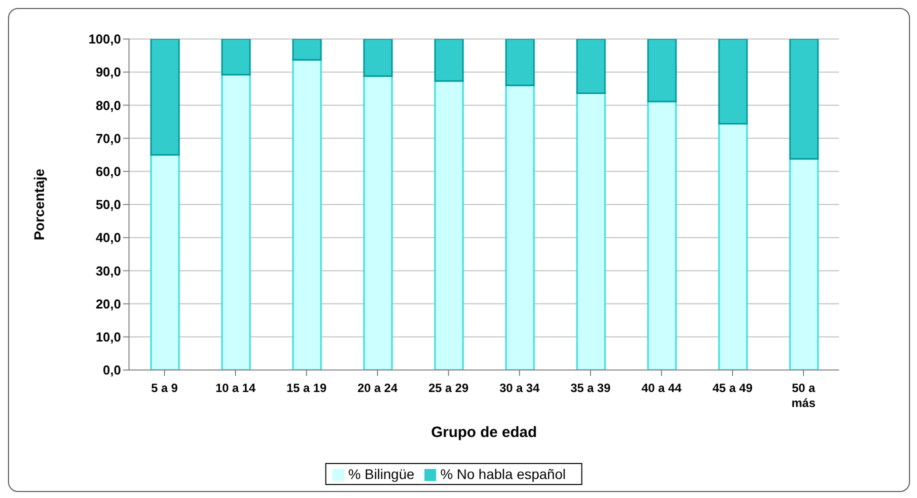 The width and height of the screenshot is (917, 498). What do you see at coordinates (306, 388) in the screenshot?
I see `x-tick-label: 15 a 19` at bounding box center [306, 388].